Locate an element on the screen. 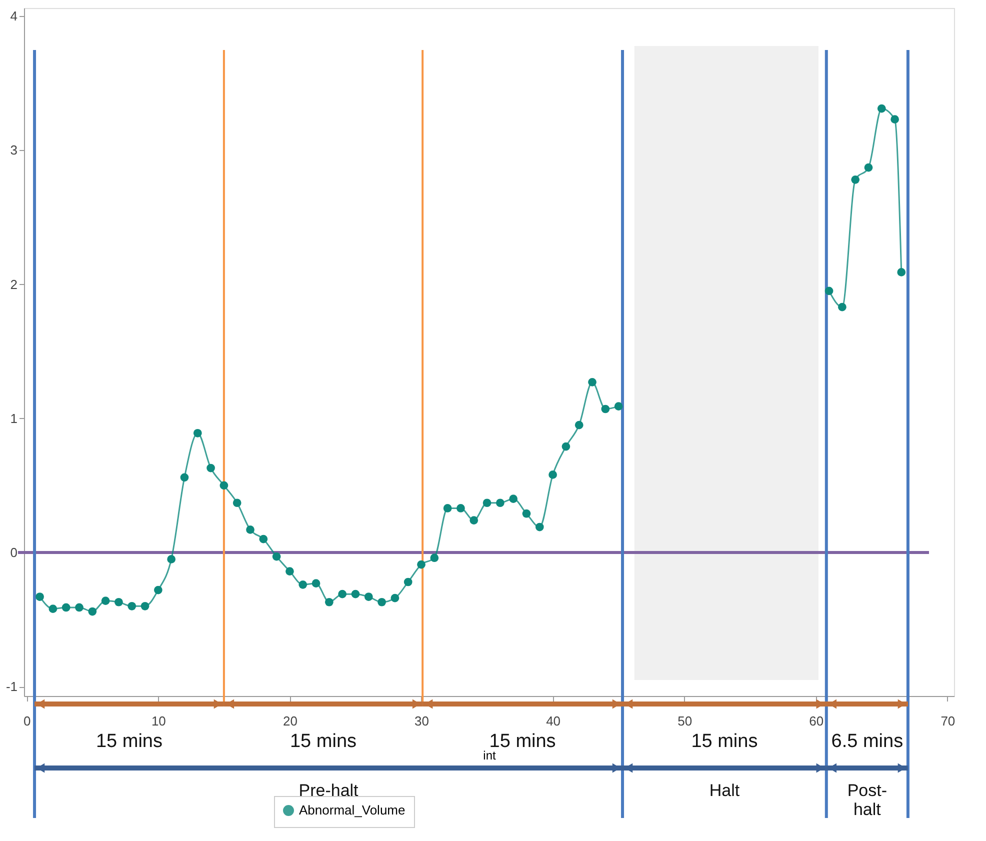 The height and width of the screenshot is (841, 986). y-tick-label: 1 is located at coordinates (14, 418).